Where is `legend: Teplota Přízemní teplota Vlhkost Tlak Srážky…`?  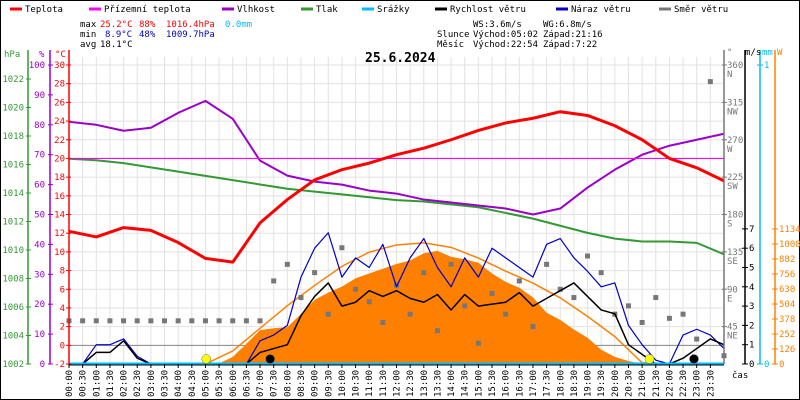
legend: Teplota Přízemní teplota Vlhkost Tlak Srážky… is located at coordinates (369, 10).